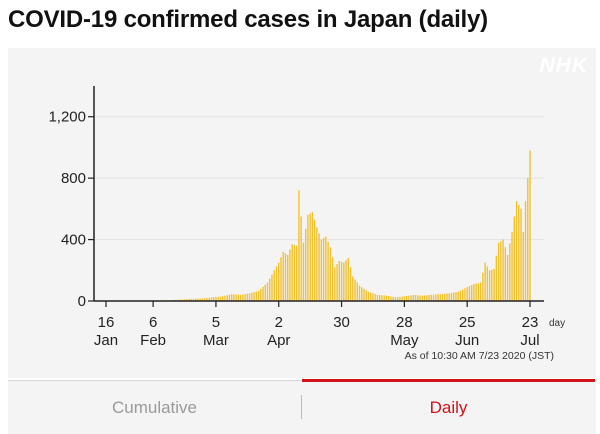 Image resolution: width=600 pixels, height=434 pixels. I want to click on y-tick-label: 0, so click(82, 301).